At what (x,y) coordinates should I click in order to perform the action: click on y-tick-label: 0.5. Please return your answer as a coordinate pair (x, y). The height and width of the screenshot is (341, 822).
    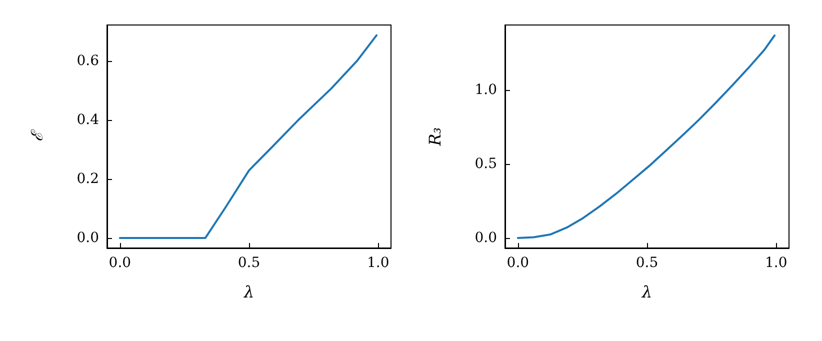
    Looking at the image, I should click on (485, 164).